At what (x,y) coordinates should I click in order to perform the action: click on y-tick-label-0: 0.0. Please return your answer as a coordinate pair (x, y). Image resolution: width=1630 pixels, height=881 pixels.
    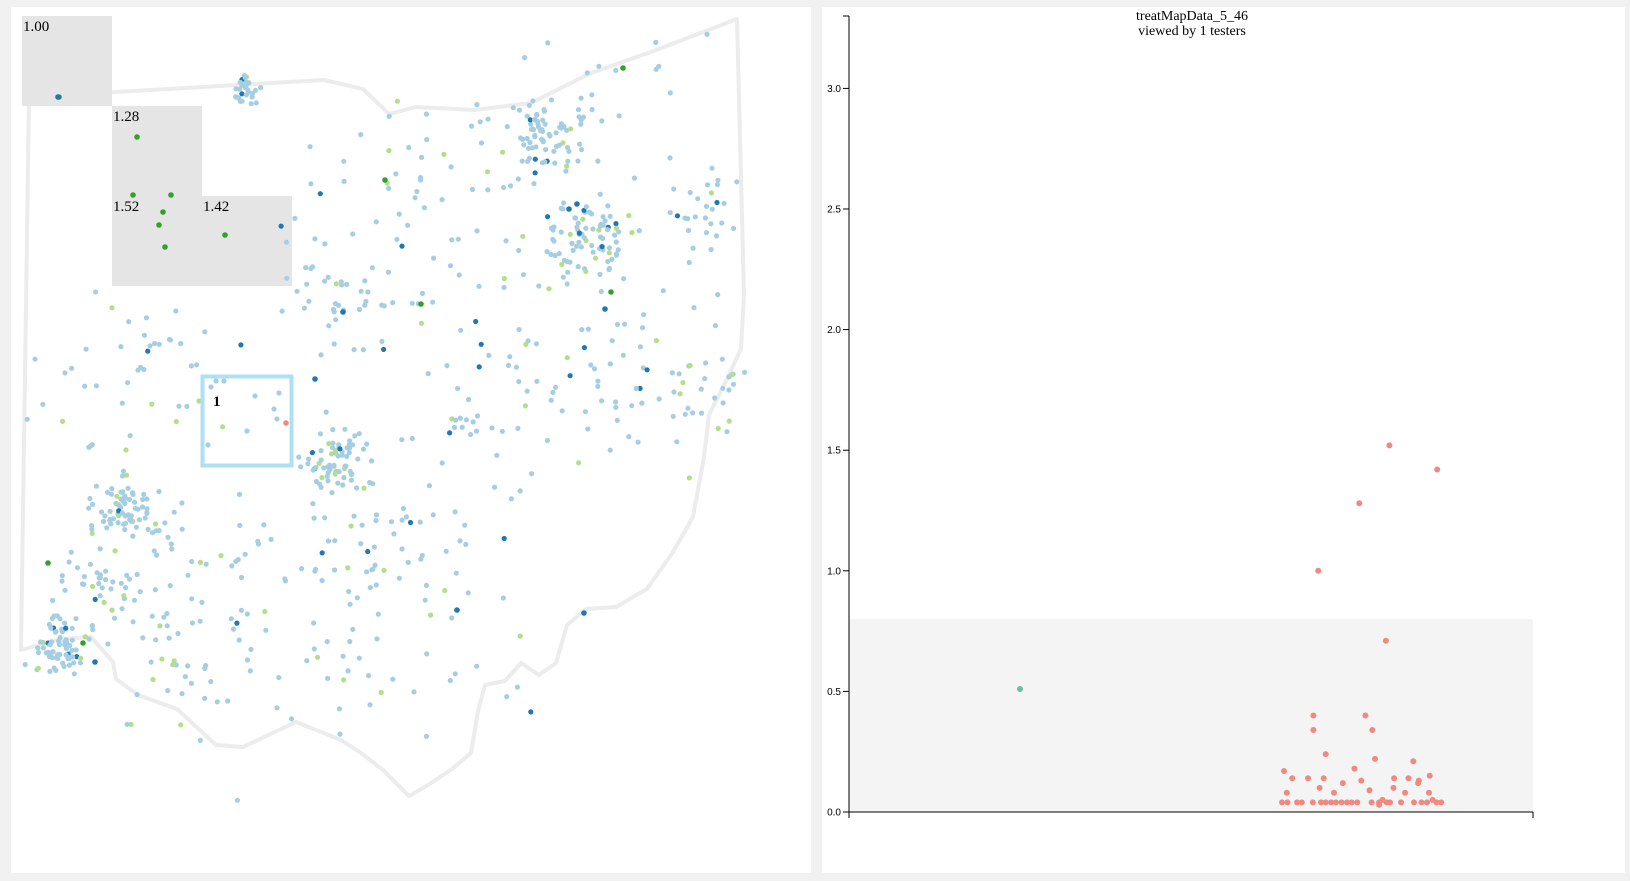
    Looking at the image, I should click on (834, 813).